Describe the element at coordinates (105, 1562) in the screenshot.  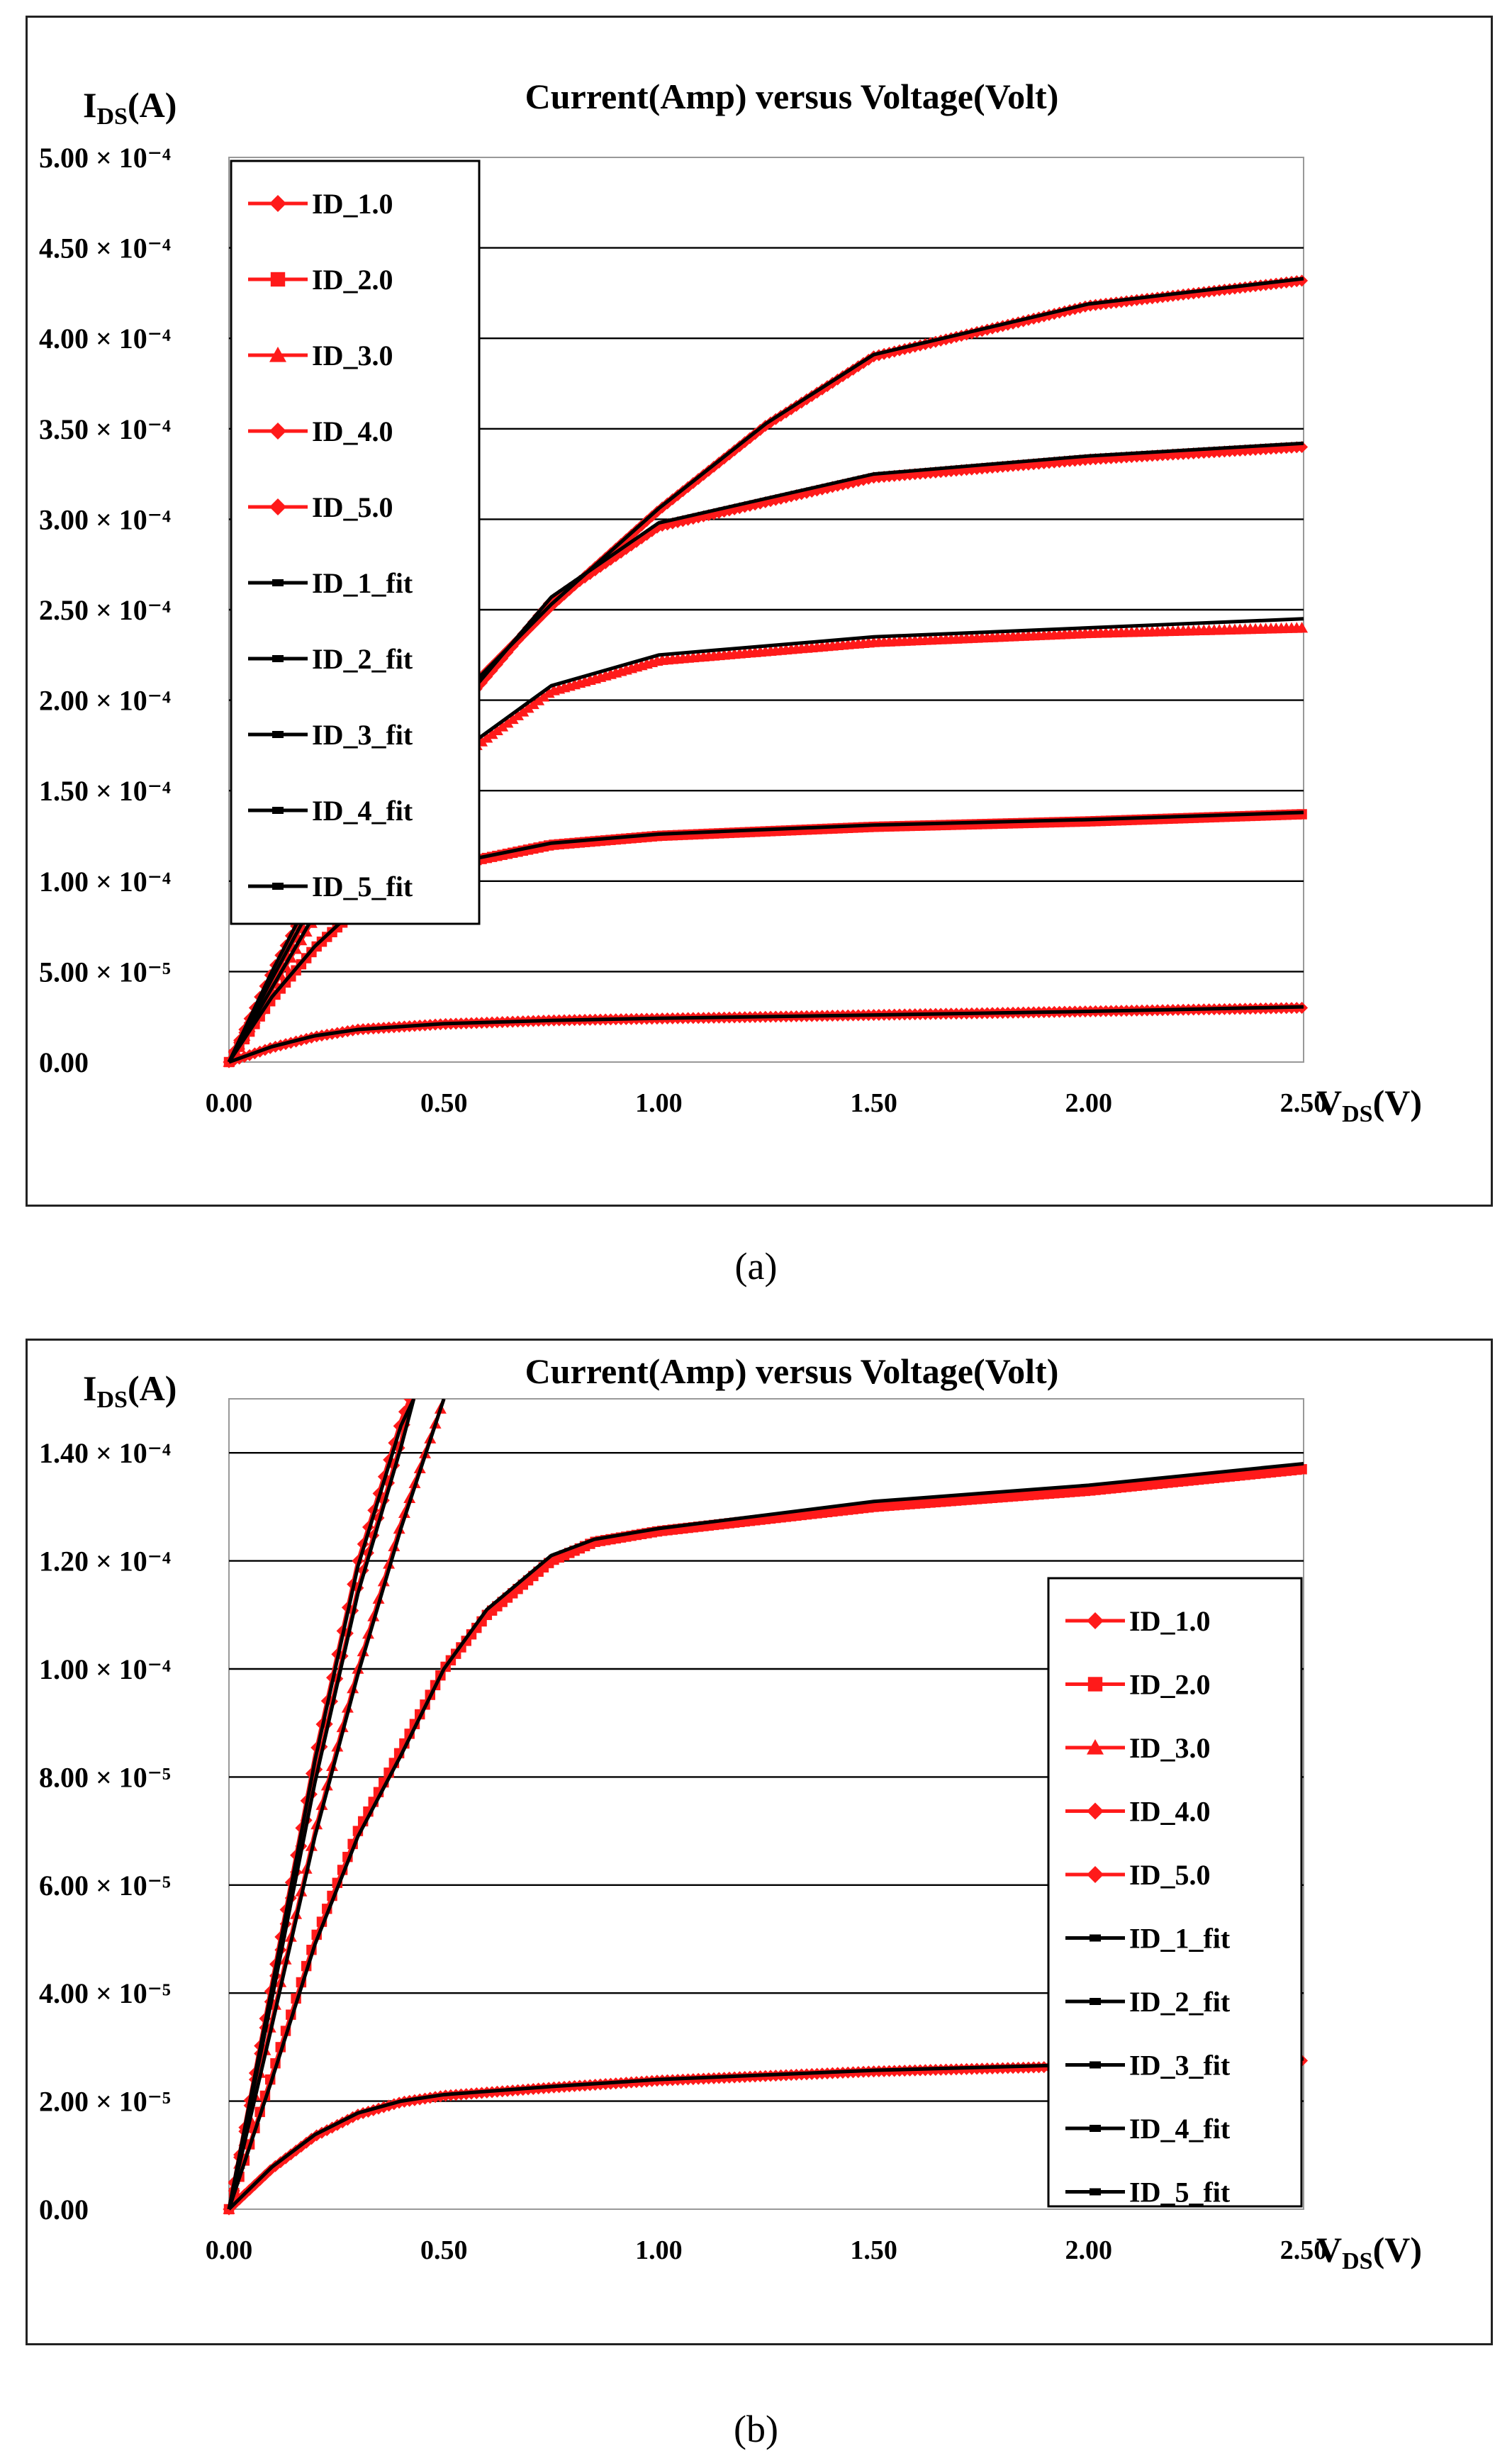
I see `y-tick-label-b-6: 1.20 × 10⁻⁴` at that location.